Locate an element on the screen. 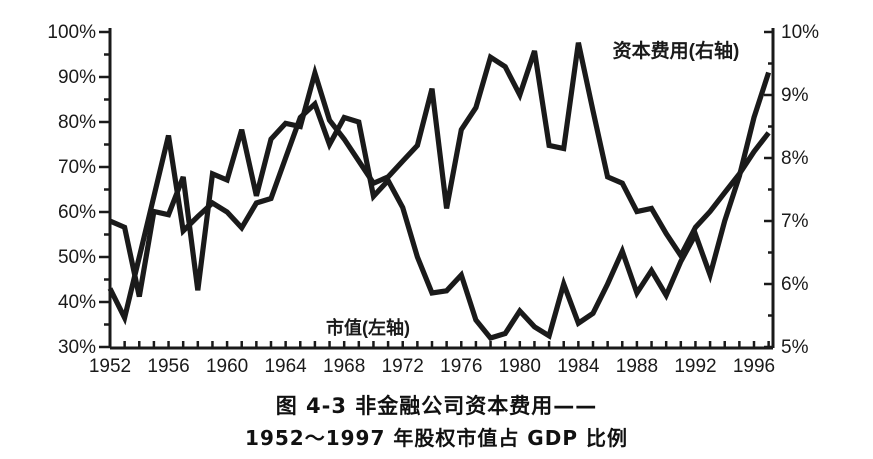  figure-caption-line1: 图 4-3 非金融公司资本费用—— is located at coordinates (436, 406).